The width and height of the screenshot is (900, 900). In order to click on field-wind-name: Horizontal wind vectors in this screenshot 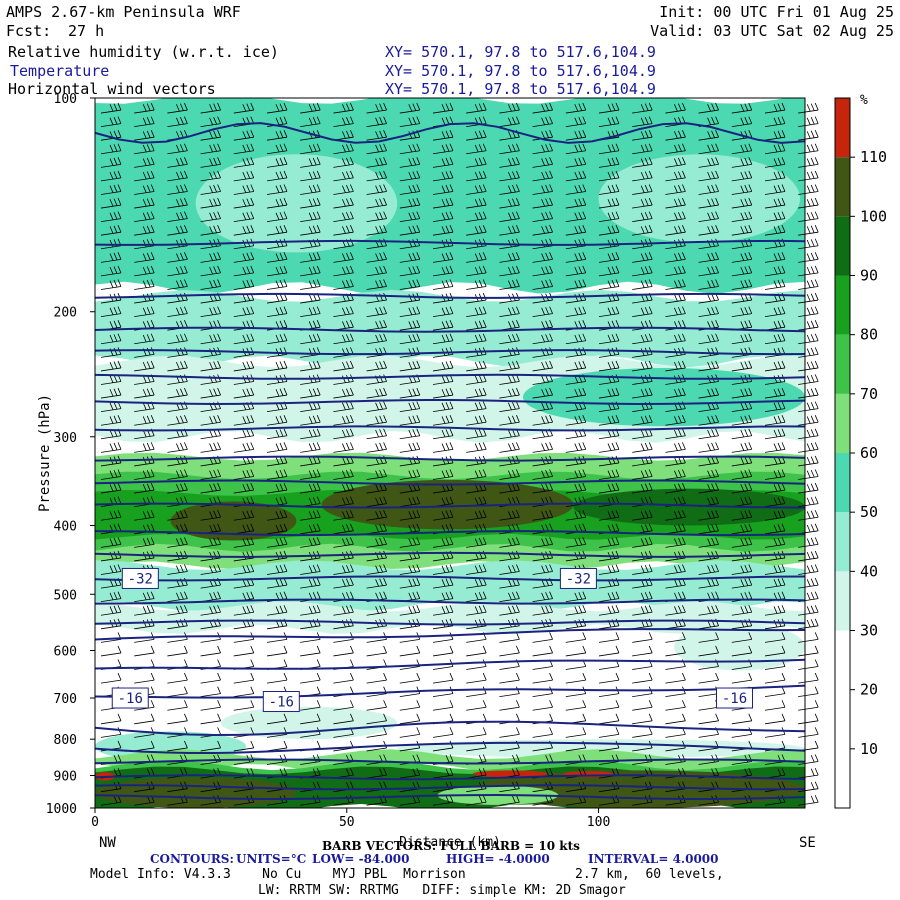, I will do `click(112, 89)`.